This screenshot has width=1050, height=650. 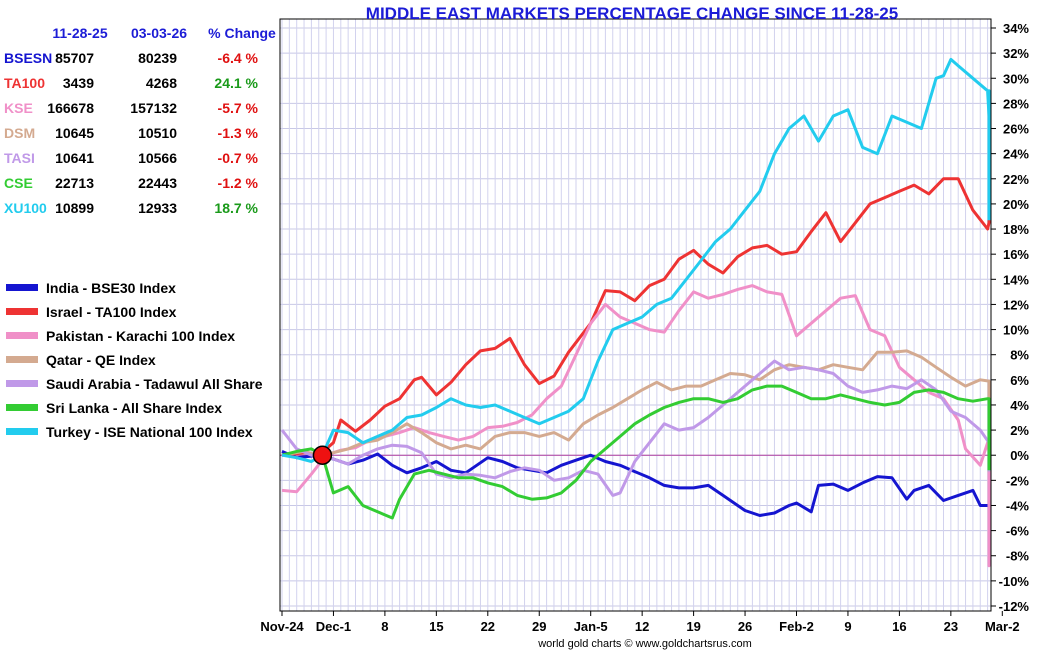 What do you see at coordinates (111, 312) in the screenshot?
I see `legend-label: Israel - TA100 Index` at bounding box center [111, 312].